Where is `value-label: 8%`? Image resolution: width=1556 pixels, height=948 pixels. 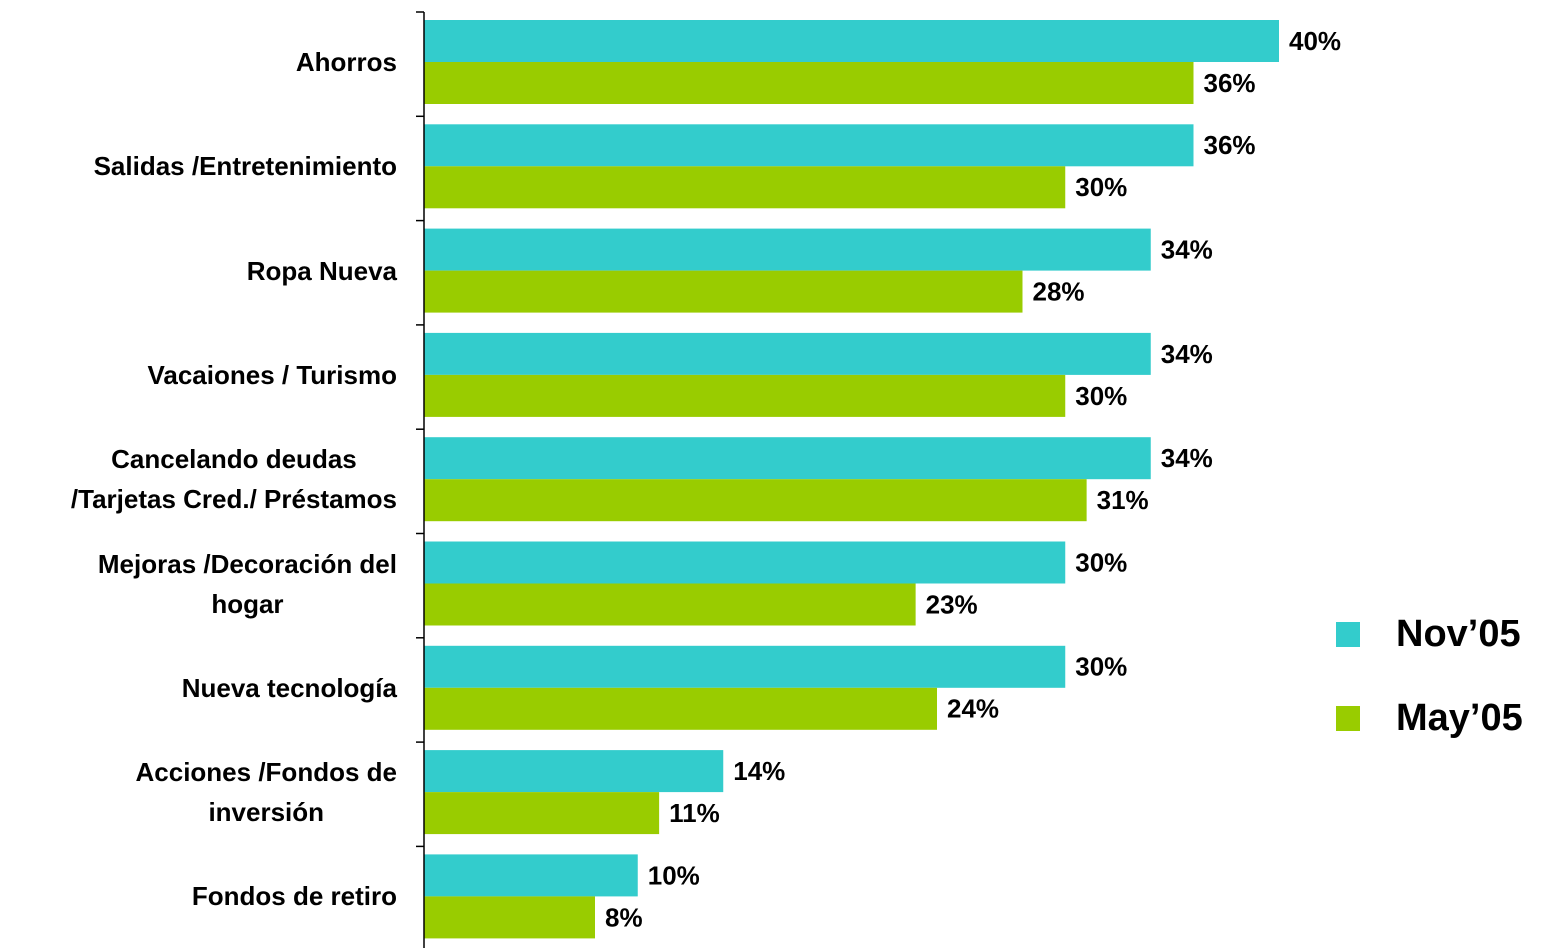
value-label: 8% is located at coordinates (624, 917).